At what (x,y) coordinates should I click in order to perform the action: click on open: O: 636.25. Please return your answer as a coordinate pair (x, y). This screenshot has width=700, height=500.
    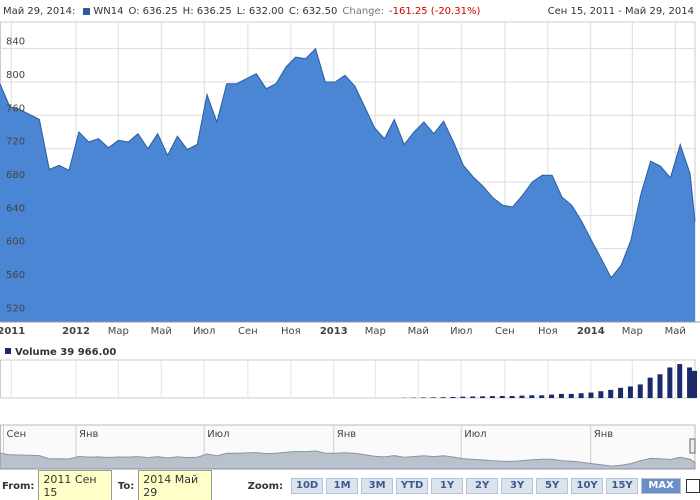
    Looking at the image, I should click on (153, 11).